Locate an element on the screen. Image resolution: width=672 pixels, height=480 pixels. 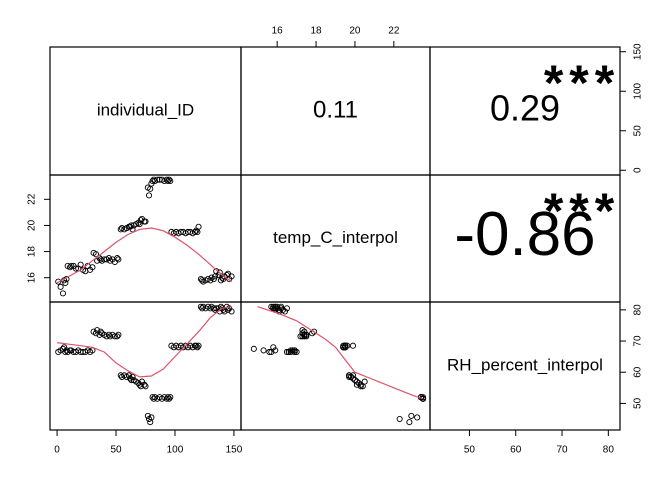
top-tick-label-temp-1: 18 is located at coordinates (316, 31).